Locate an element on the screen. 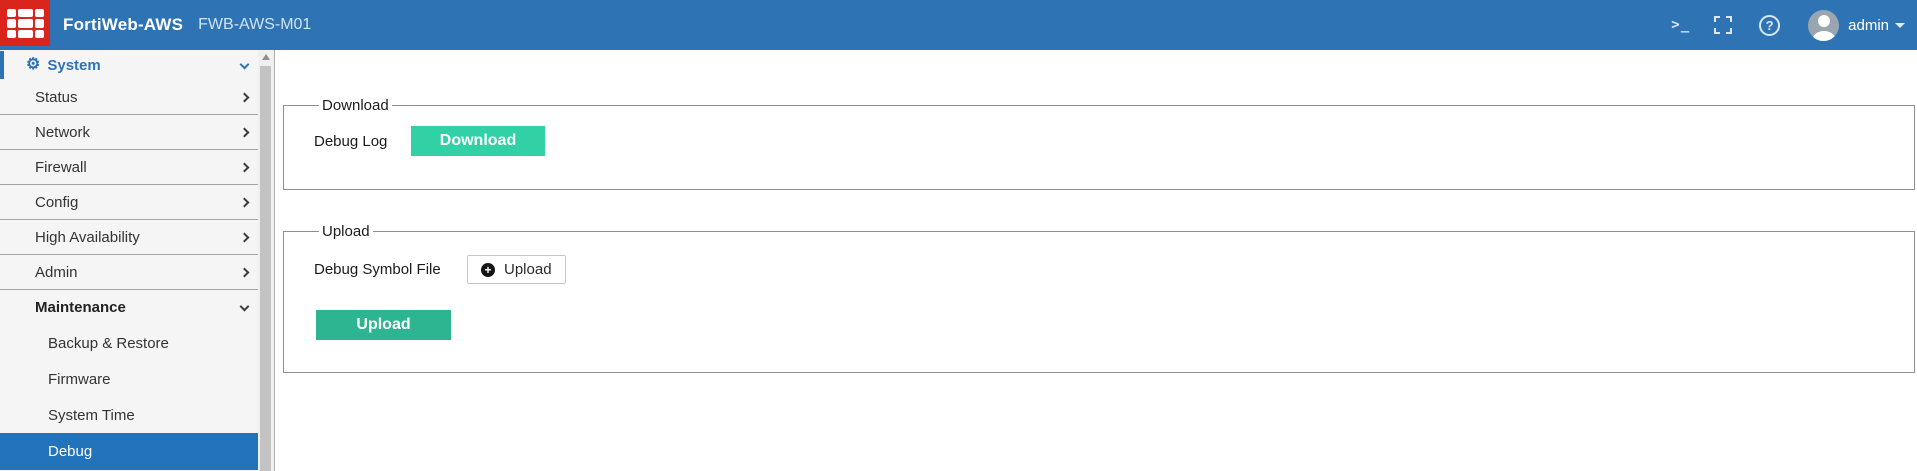 The height and width of the screenshot is (471, 1917). sidebar-item-admin: Admin is located at coordinates (129, 272).